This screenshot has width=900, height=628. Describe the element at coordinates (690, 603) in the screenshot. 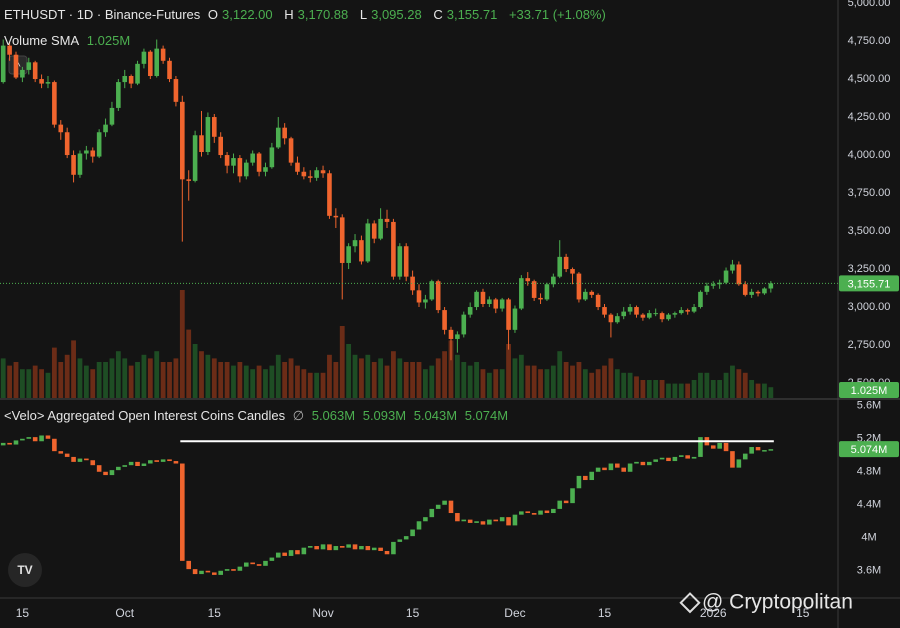

I see `watermark-logo` at that location.